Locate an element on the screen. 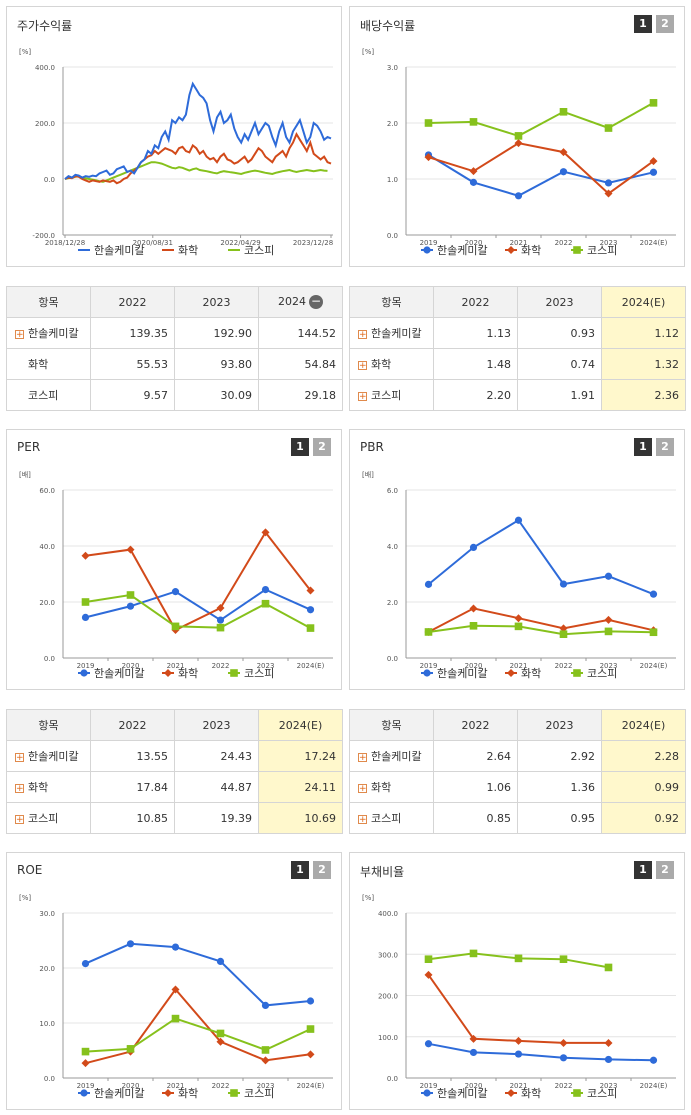 Image resolution: width=691 pixels, height=1115 pixels. table-row: 화학 55.53 93.80 54.84 is located at coordinates (174, 364).